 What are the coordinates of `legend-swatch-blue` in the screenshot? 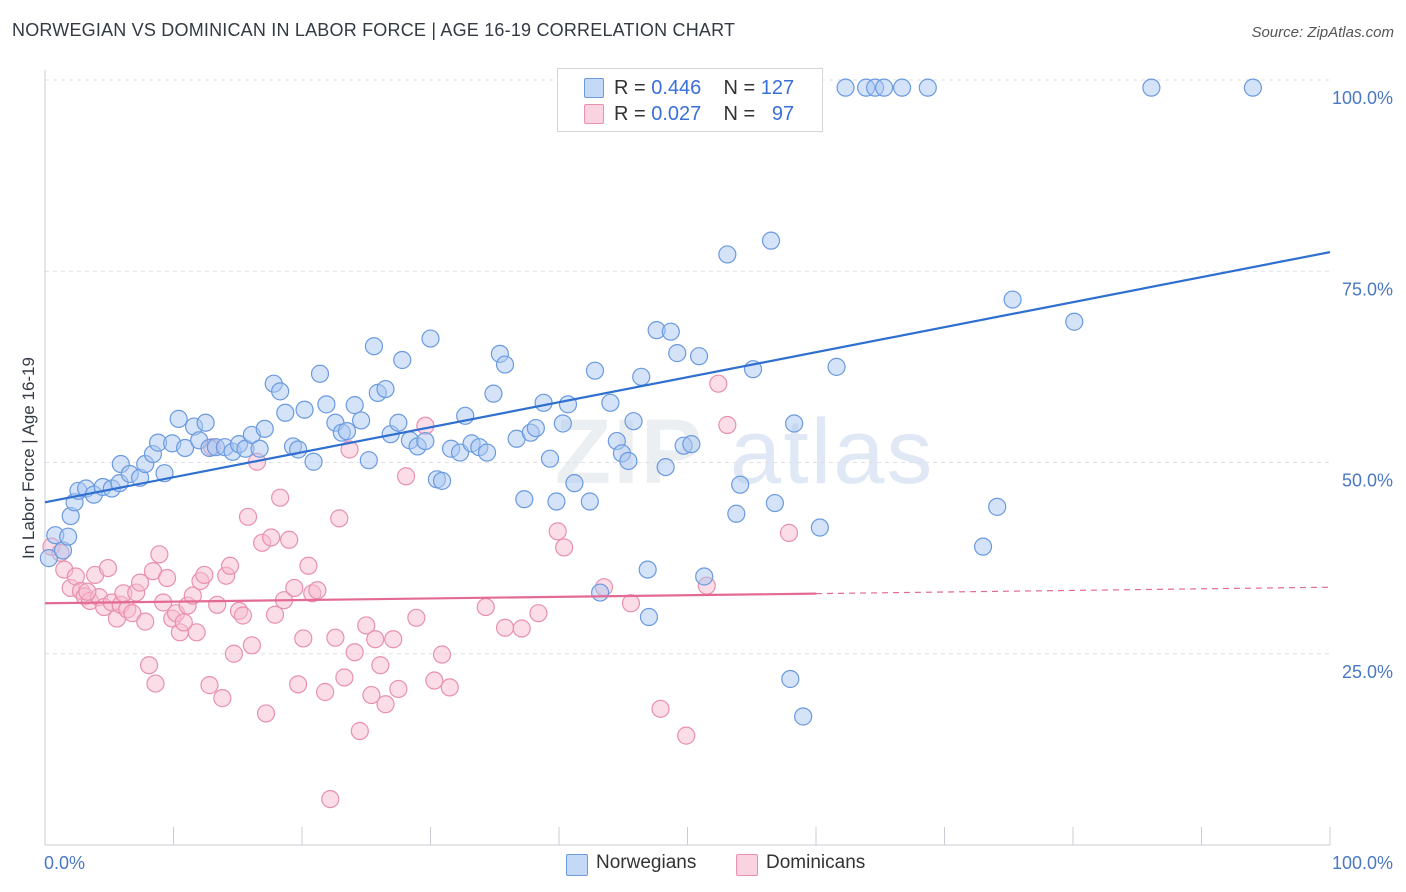 It's located at (594, 88).